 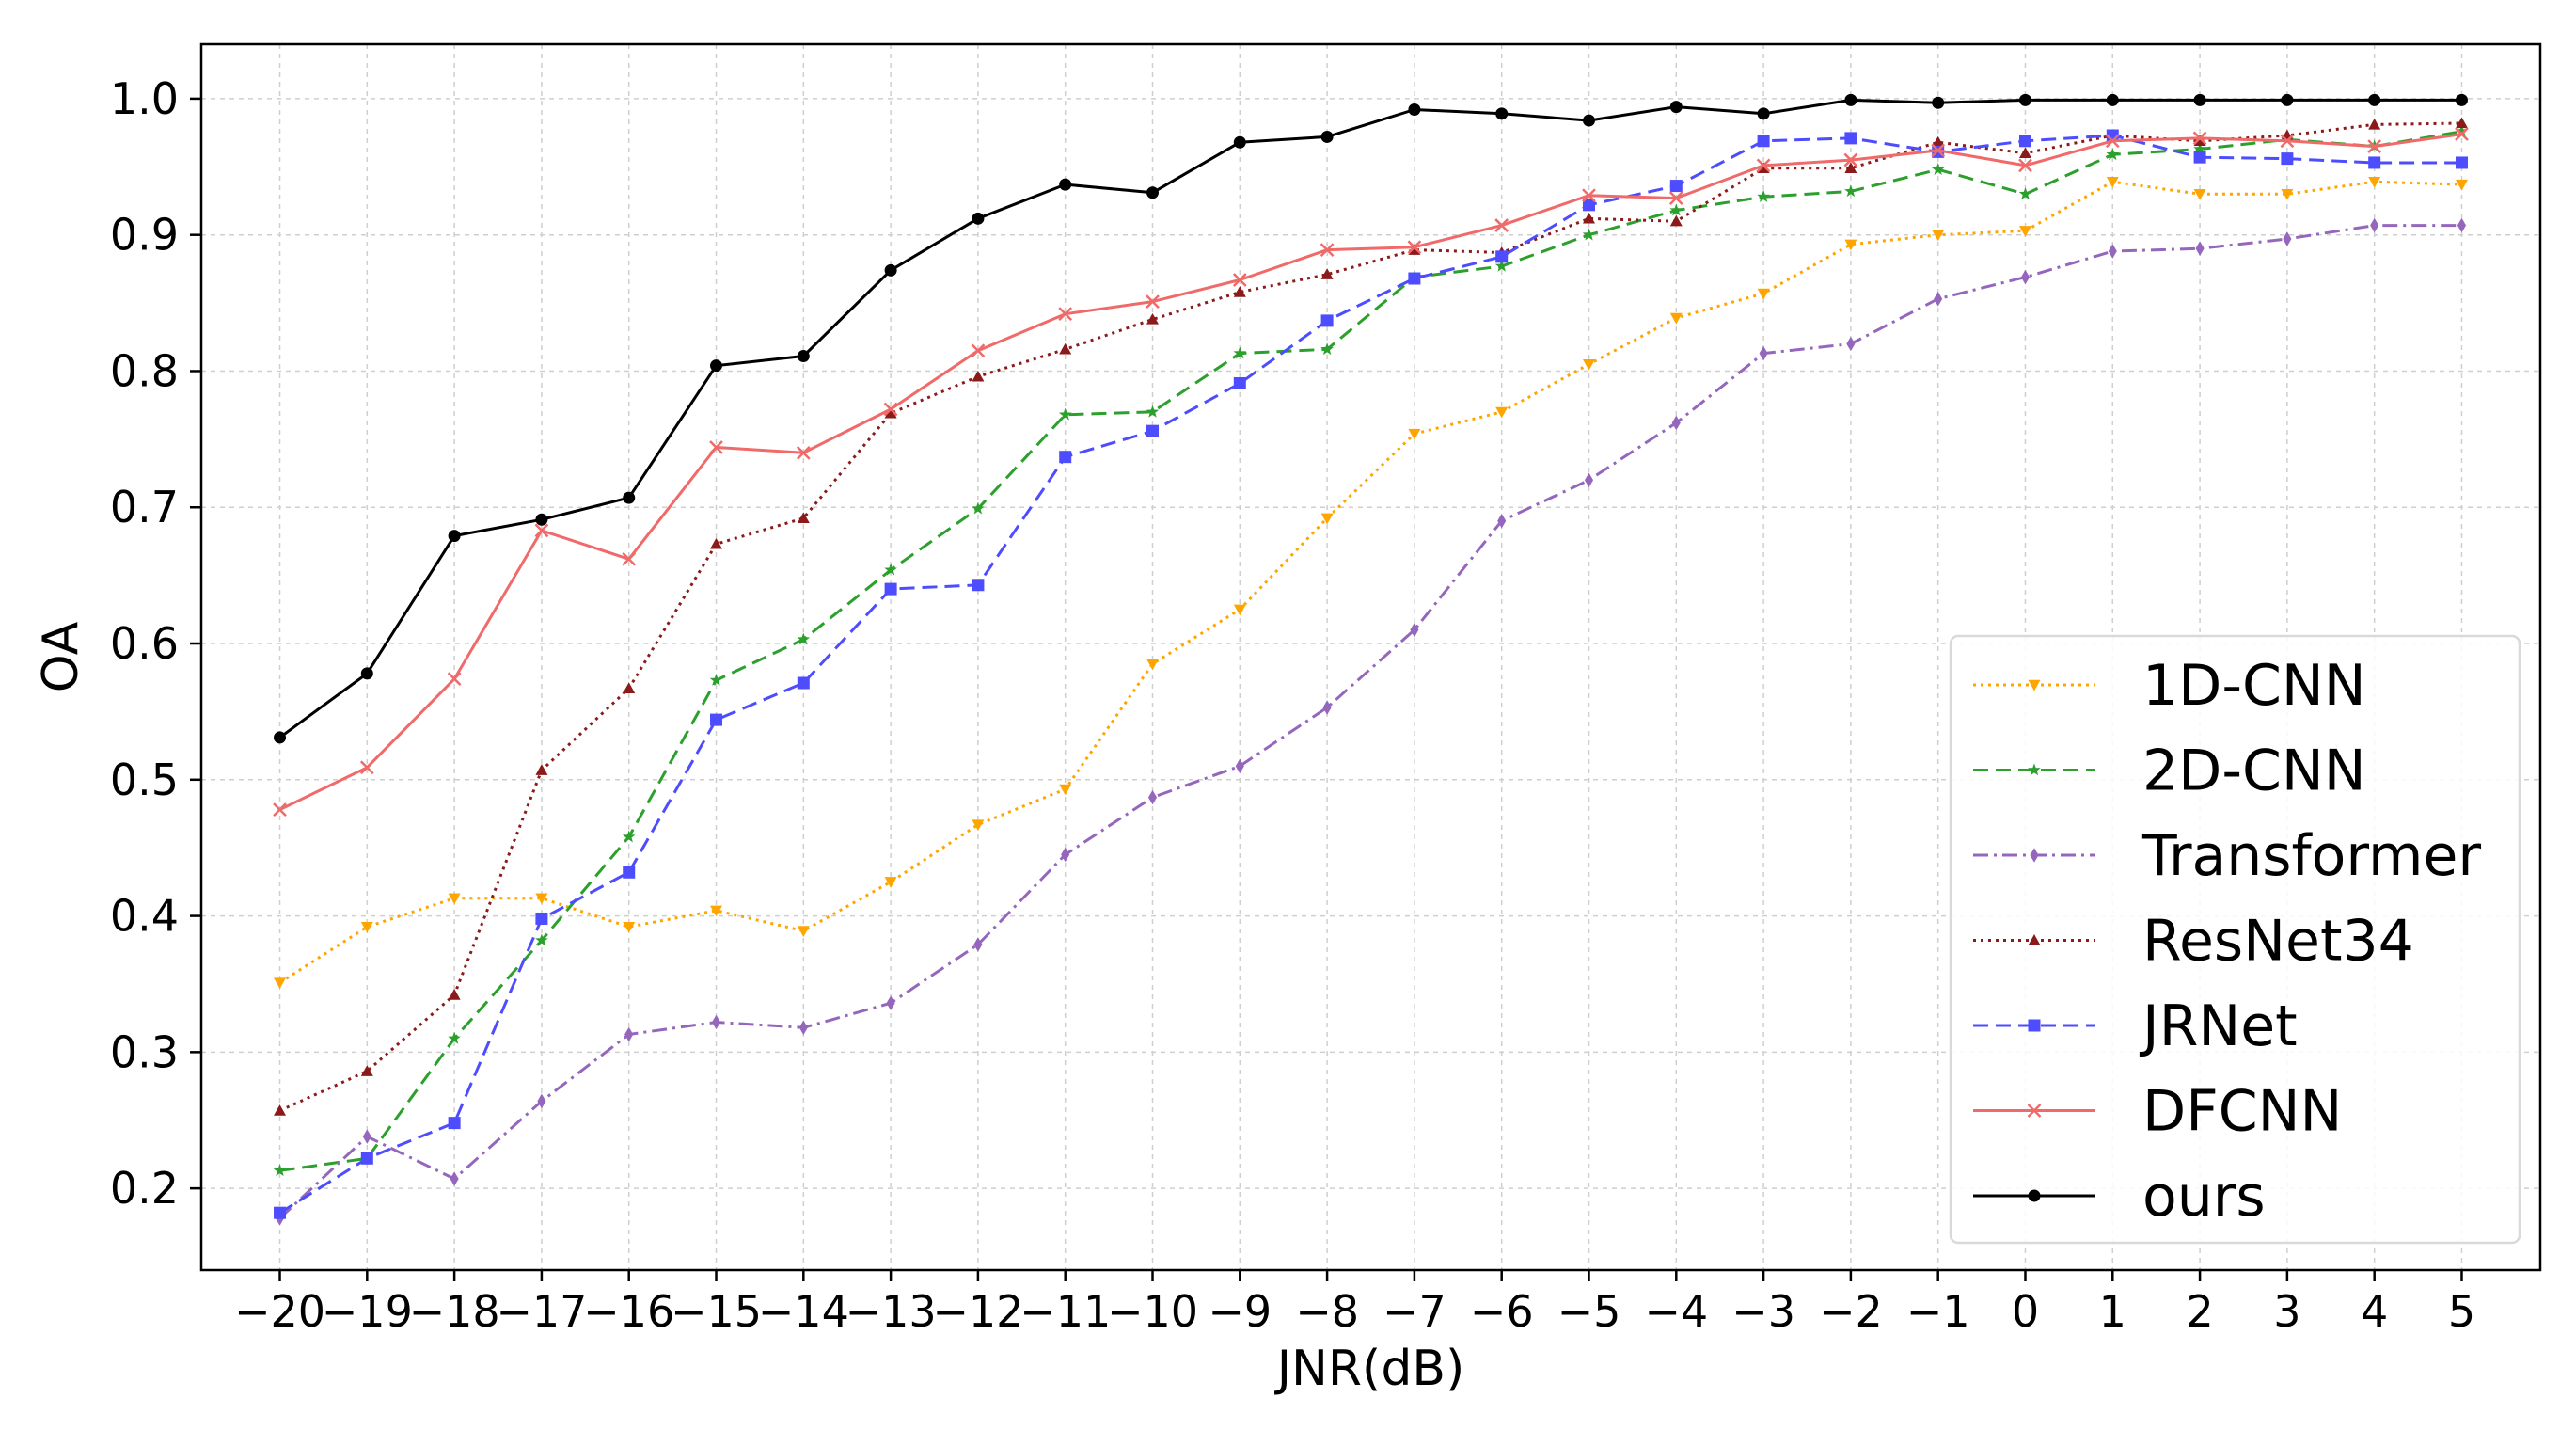 I want to click on legend-entry: ours, so click(x=2119, y=1197).